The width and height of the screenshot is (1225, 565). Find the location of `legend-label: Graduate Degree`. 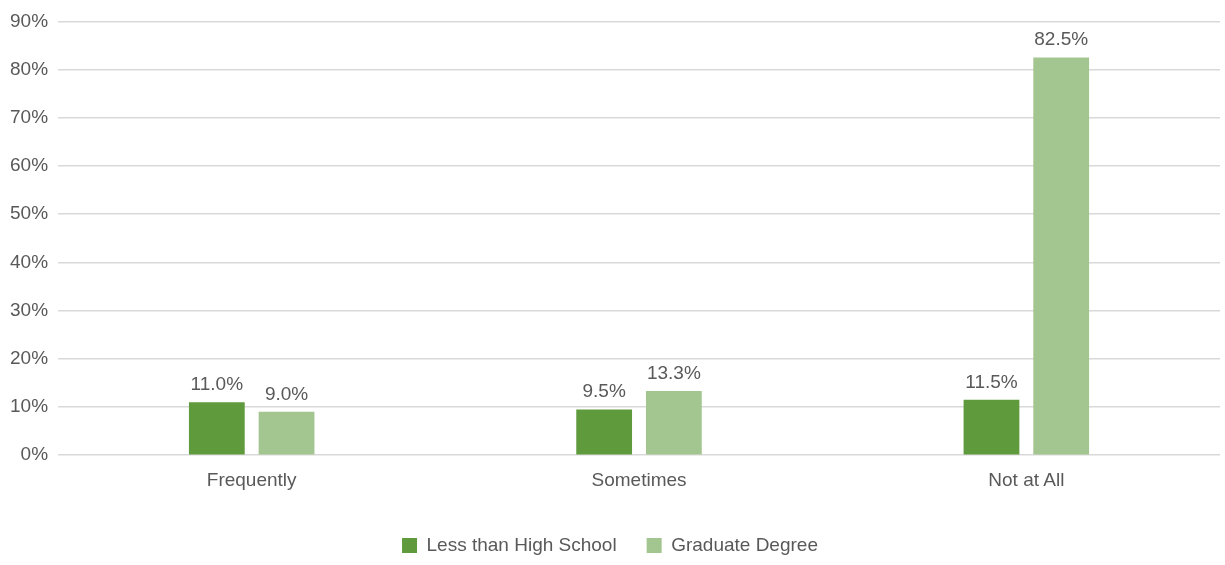

legend-label: Graduate Degree is located at coordinates (744, 544).